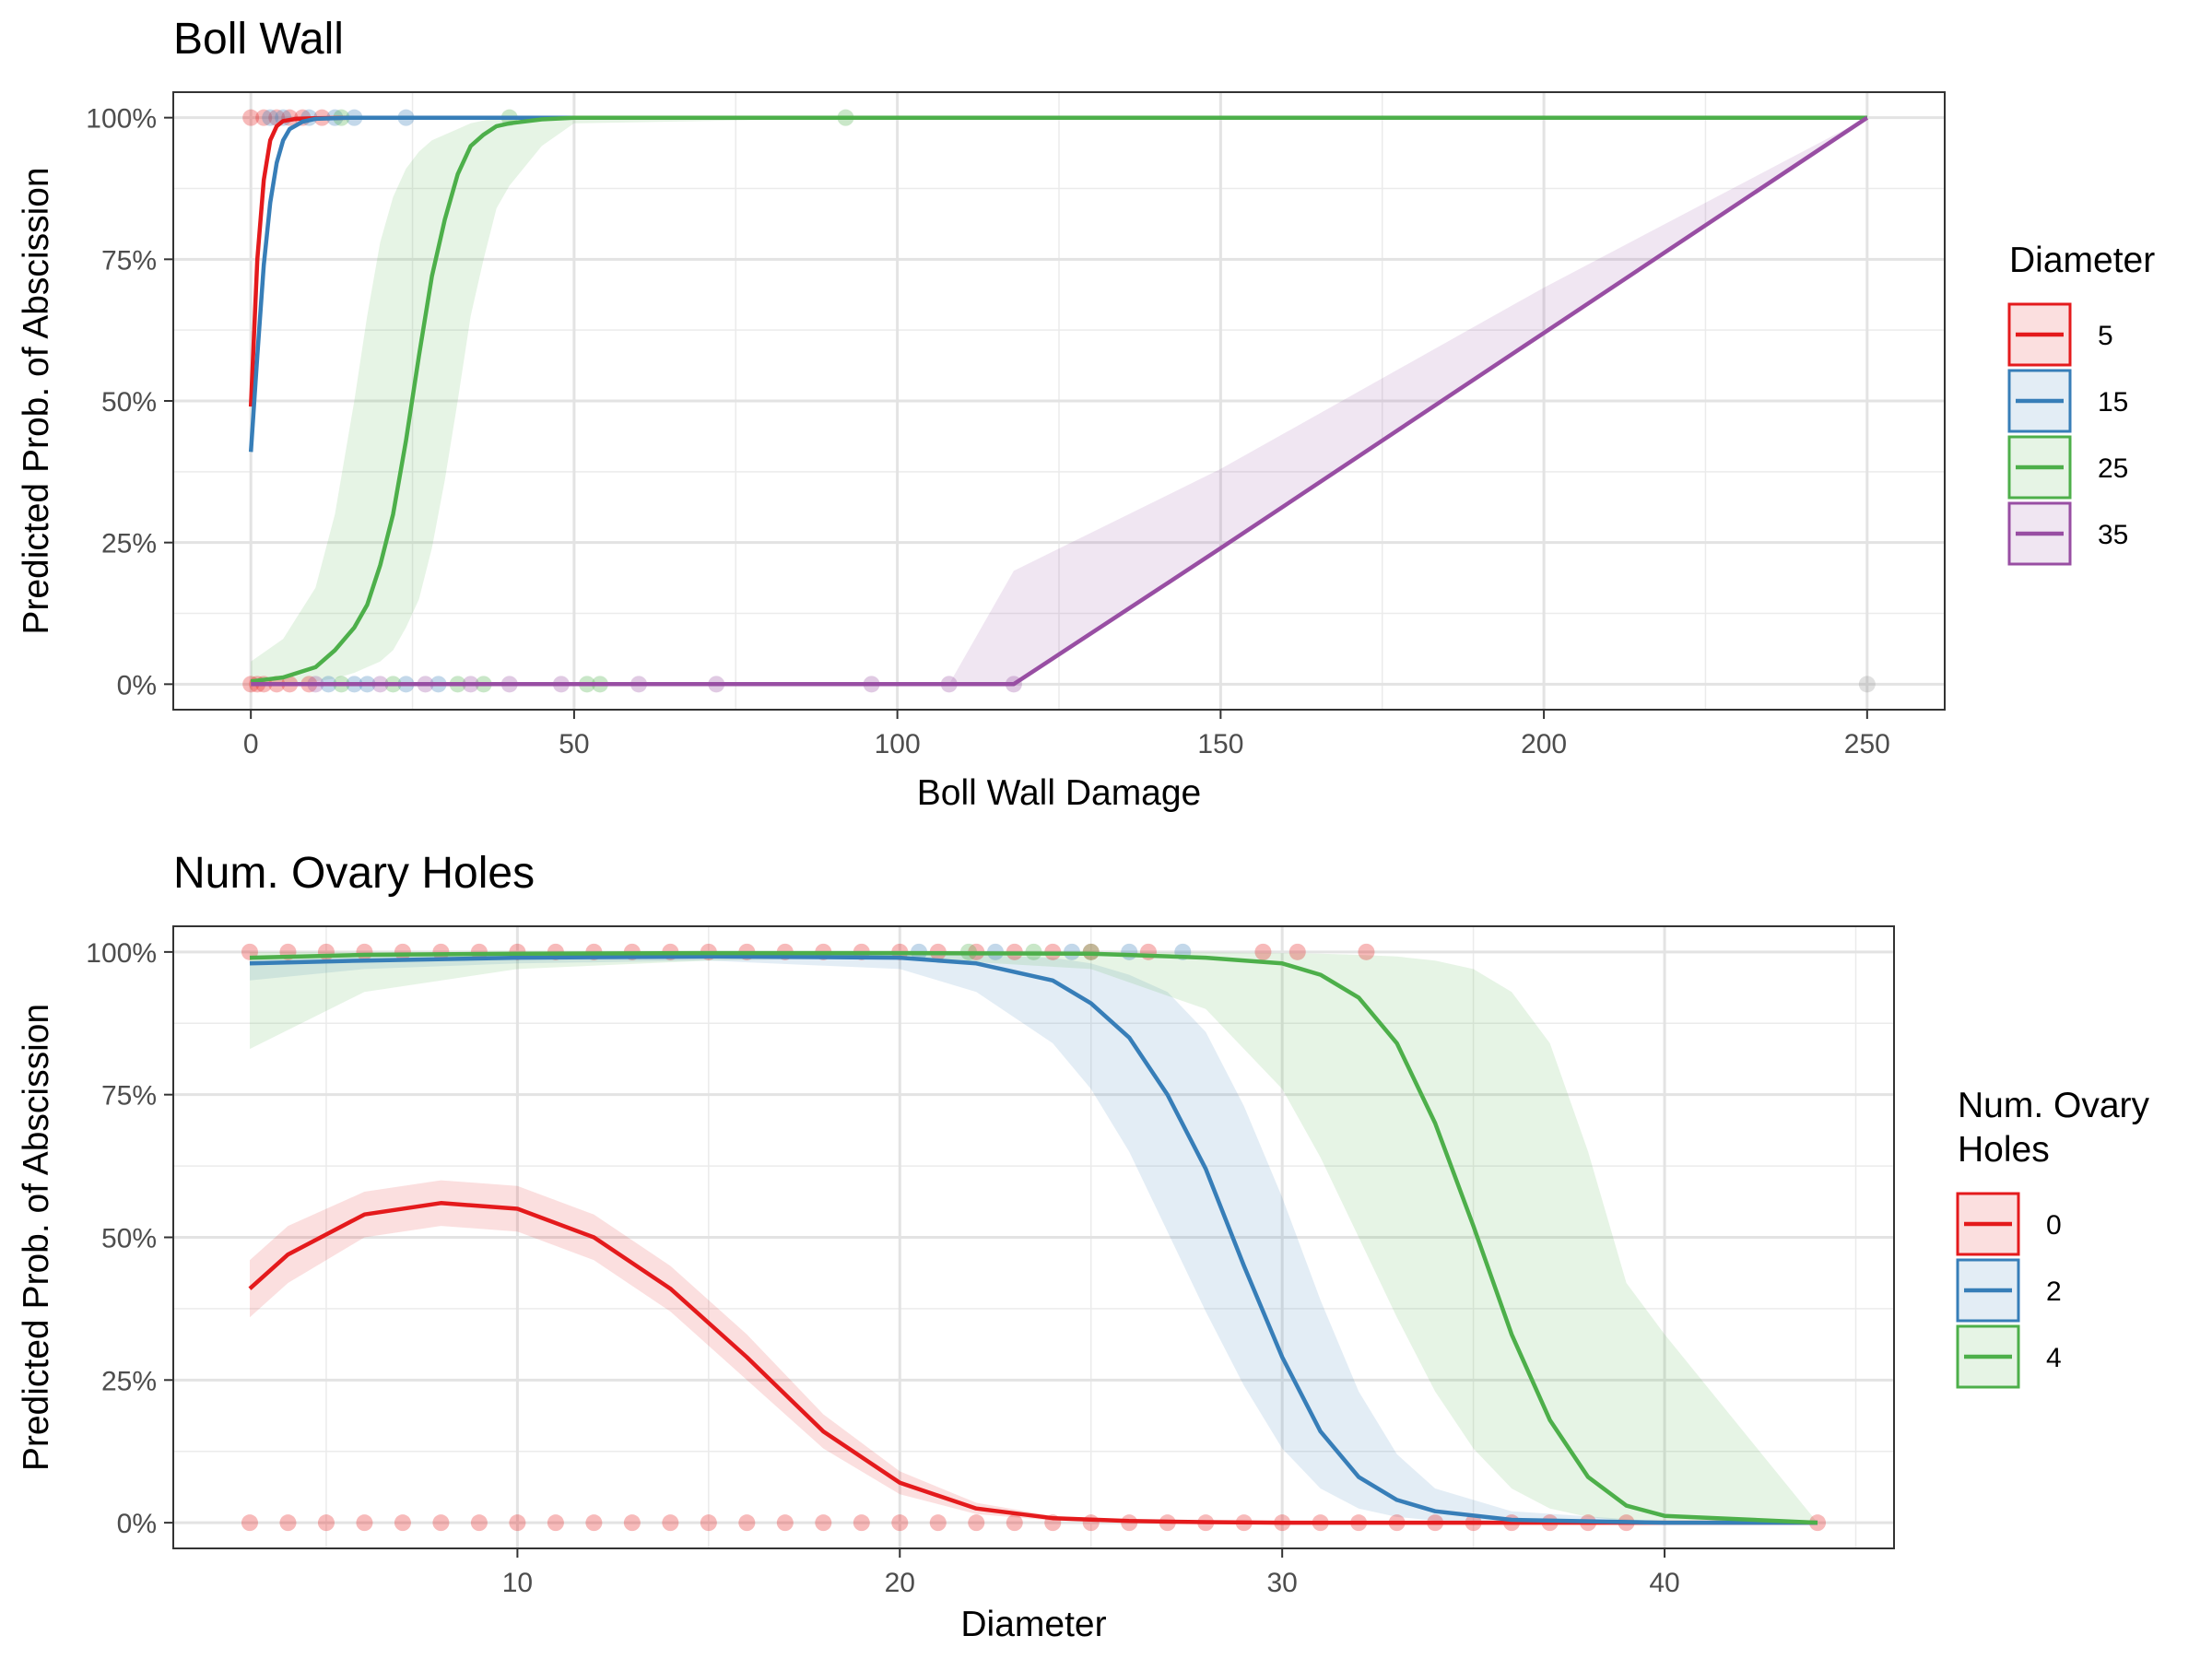 This screenshot has height=1659, width=2212. Describe the element at coordinates (1664, 1583) in the screenshot. I see `x-tick-label: 40` at that location.